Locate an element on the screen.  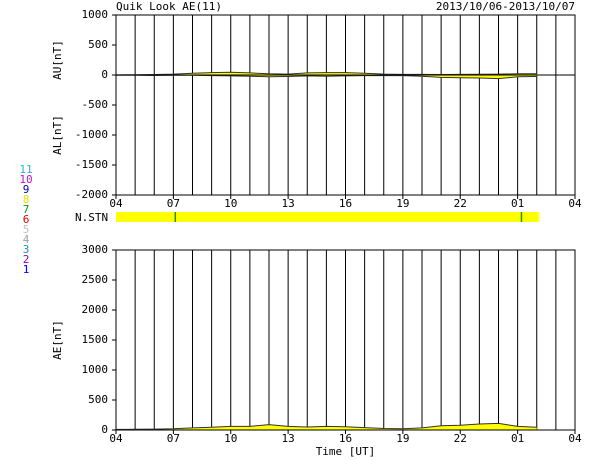
y-axis-label: AL[nT] is located at coordinates (57, 135).